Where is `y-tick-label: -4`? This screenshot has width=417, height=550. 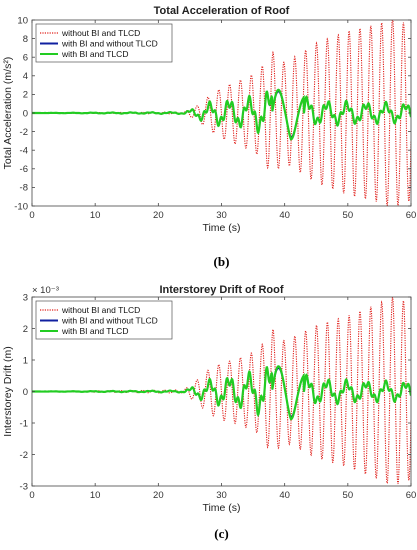 y-tick-label: -4 is located at coordinates (24, 151).